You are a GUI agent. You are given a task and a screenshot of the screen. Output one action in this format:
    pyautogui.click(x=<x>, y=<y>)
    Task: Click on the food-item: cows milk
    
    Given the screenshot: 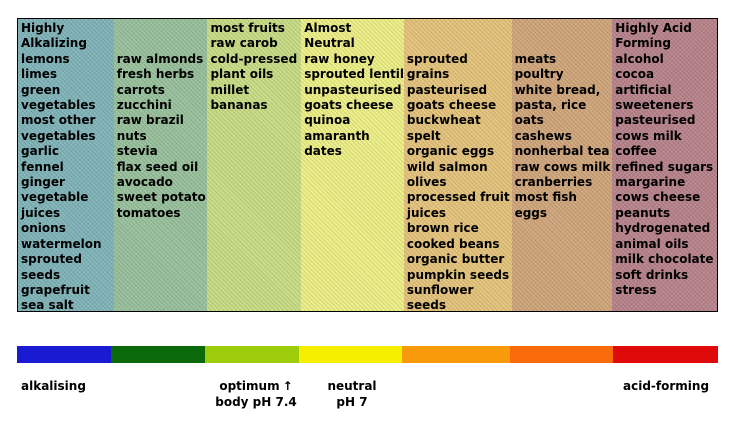 What is the action you would take?
    pyautogui.click(x=648, y=135)
    